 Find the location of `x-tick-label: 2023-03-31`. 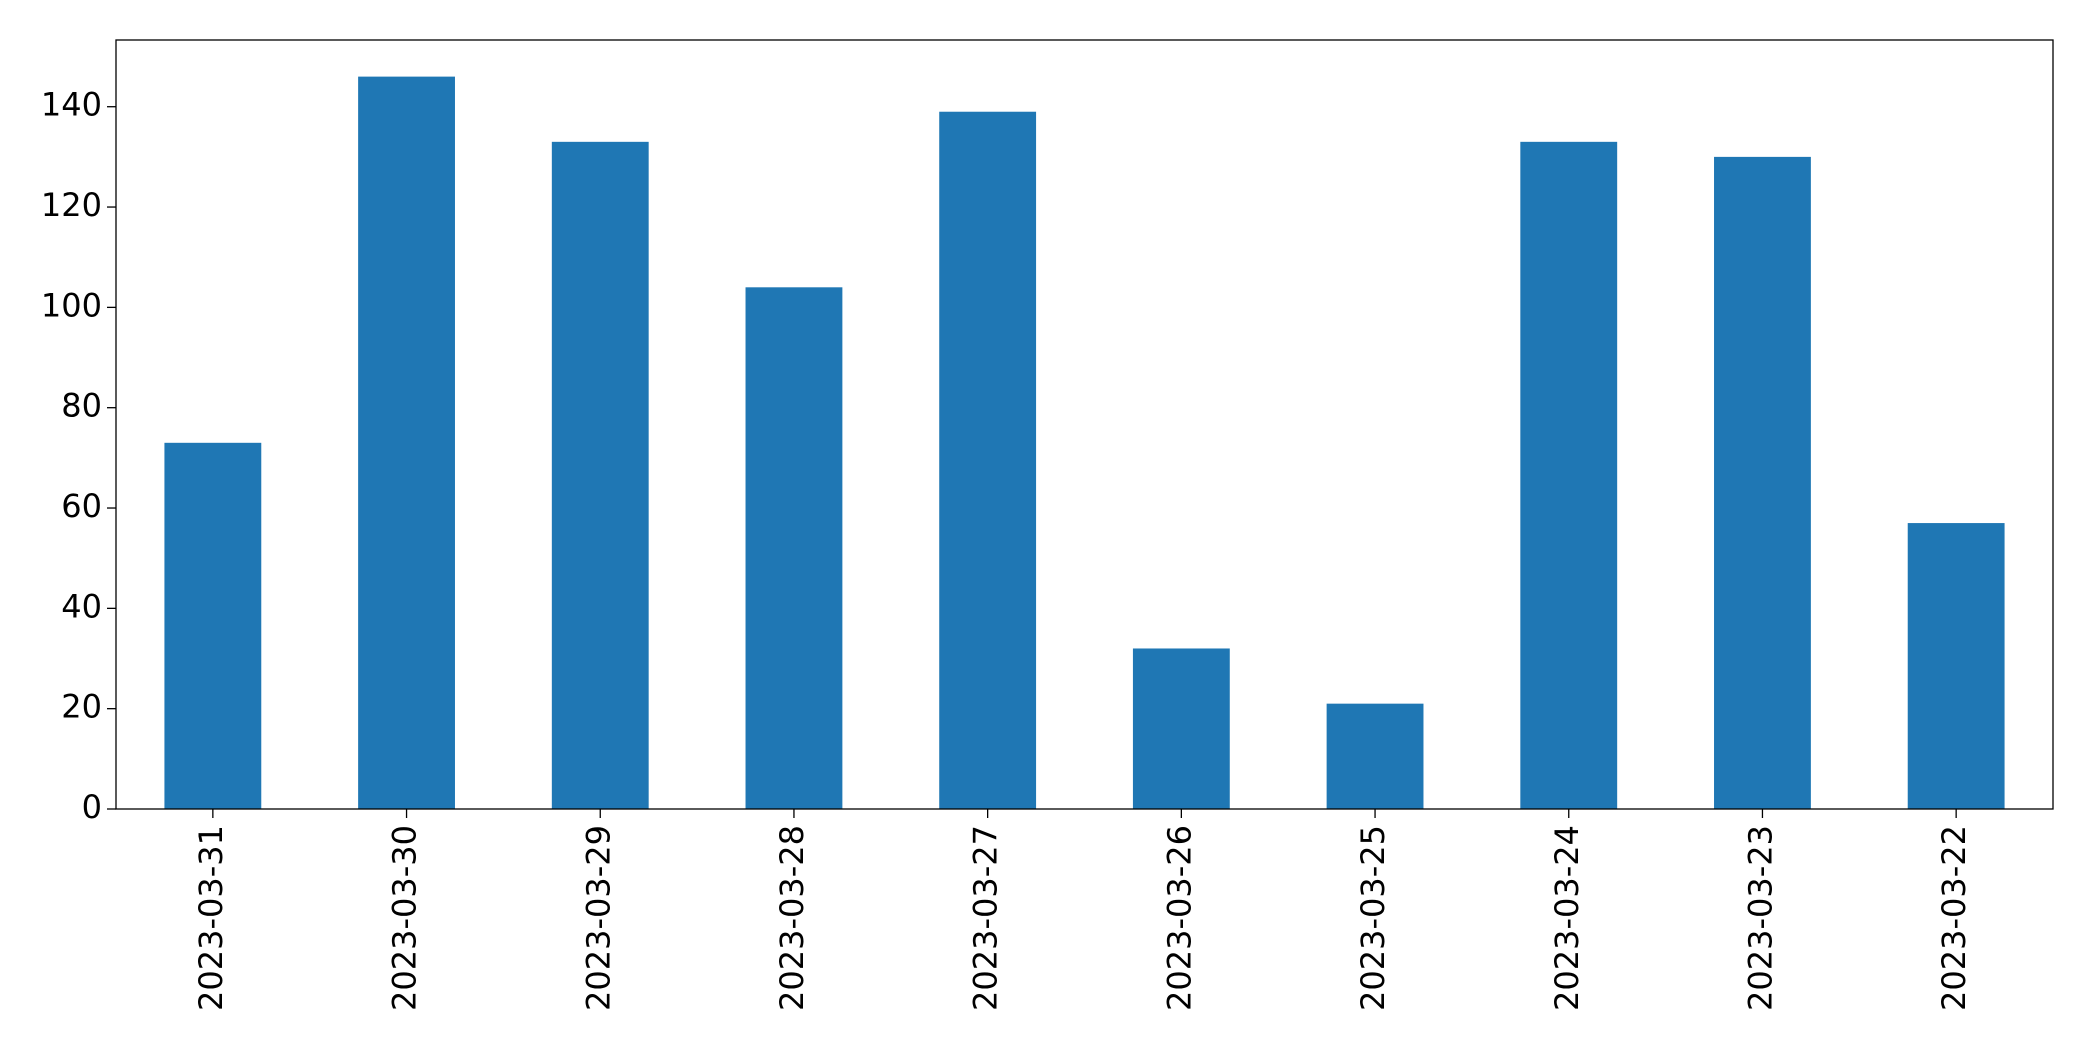

x-tick-label: 2023-03-31 is located at coordinates (211, 918).